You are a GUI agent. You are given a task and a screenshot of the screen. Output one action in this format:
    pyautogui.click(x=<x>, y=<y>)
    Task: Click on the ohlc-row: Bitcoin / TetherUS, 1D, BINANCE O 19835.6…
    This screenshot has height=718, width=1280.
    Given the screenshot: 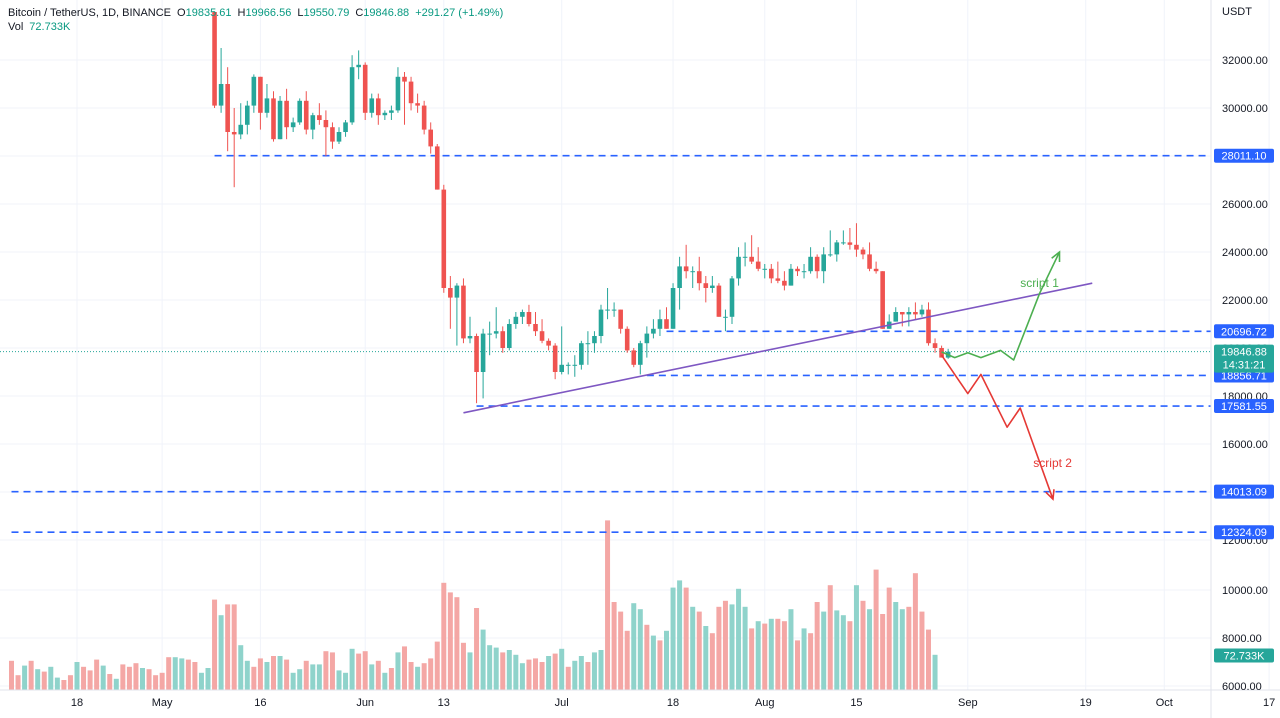 What is the action you would take?
    pyautogui.click(x=255, y=13)
    